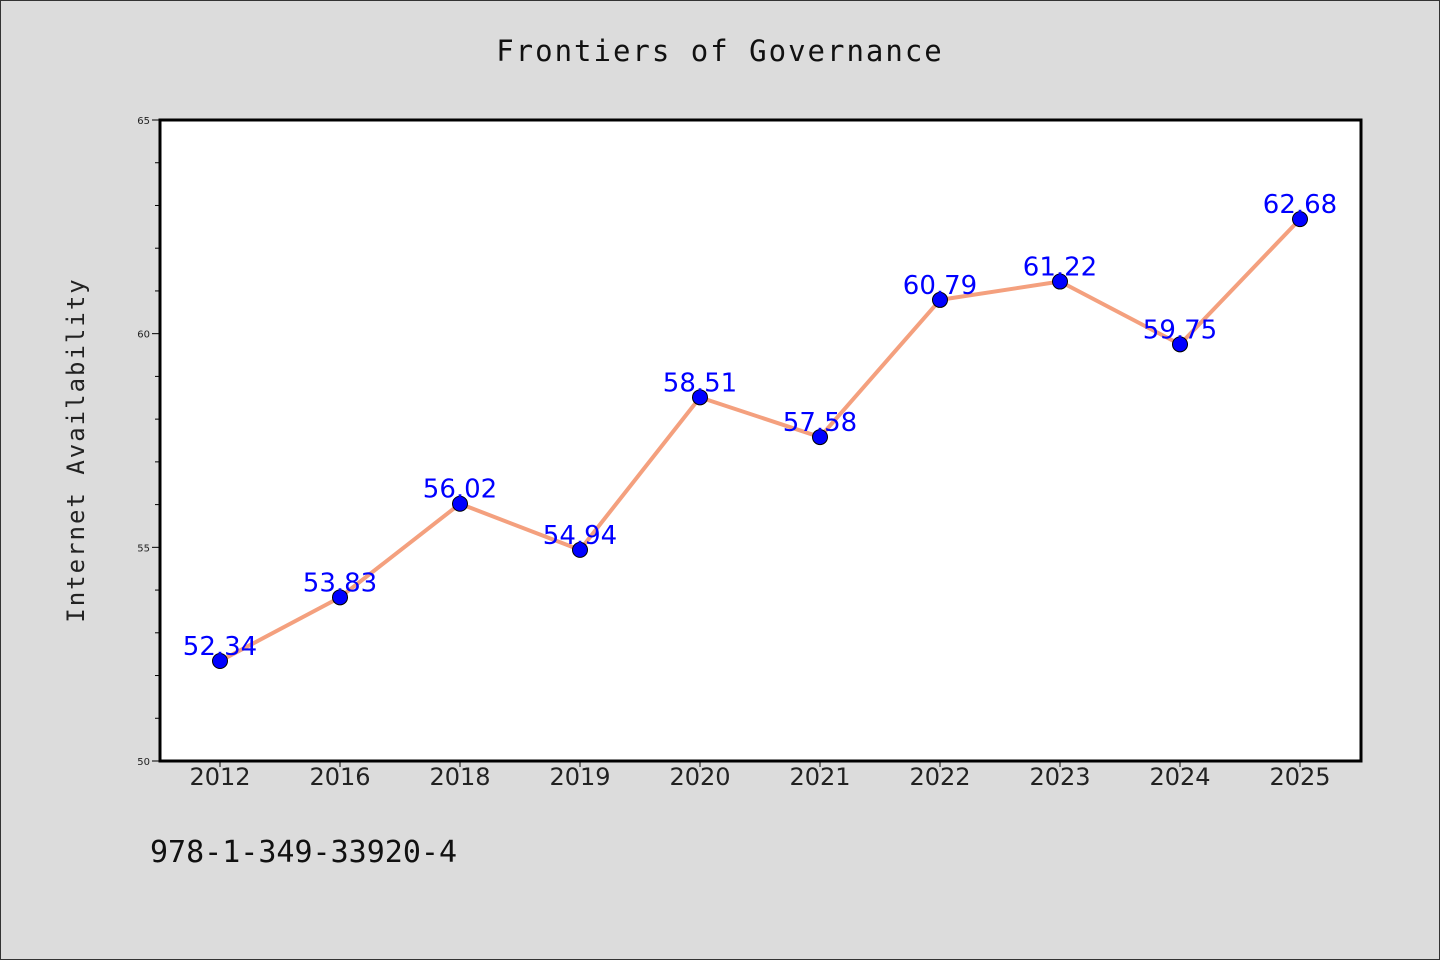 The image size is (1440, 960). What do you see at coordinates (460, 490) in the screenshot?
I see `data-label: 56.02` at bounding box center [460, 490].